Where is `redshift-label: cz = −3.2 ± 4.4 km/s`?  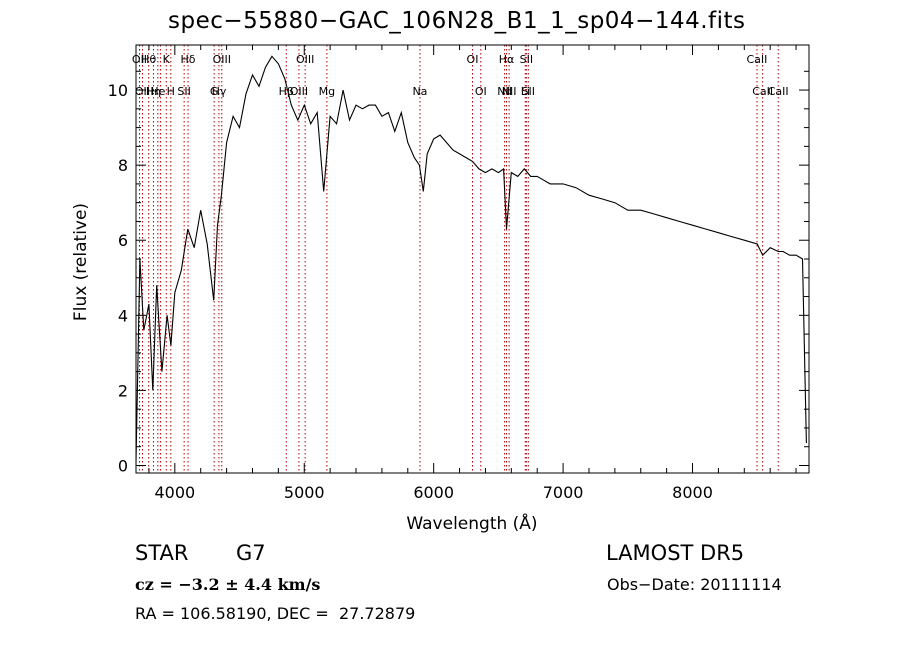 redshift-label: cz = −3.2 ± 4.4 km/s is located at coordinates (228, 584).